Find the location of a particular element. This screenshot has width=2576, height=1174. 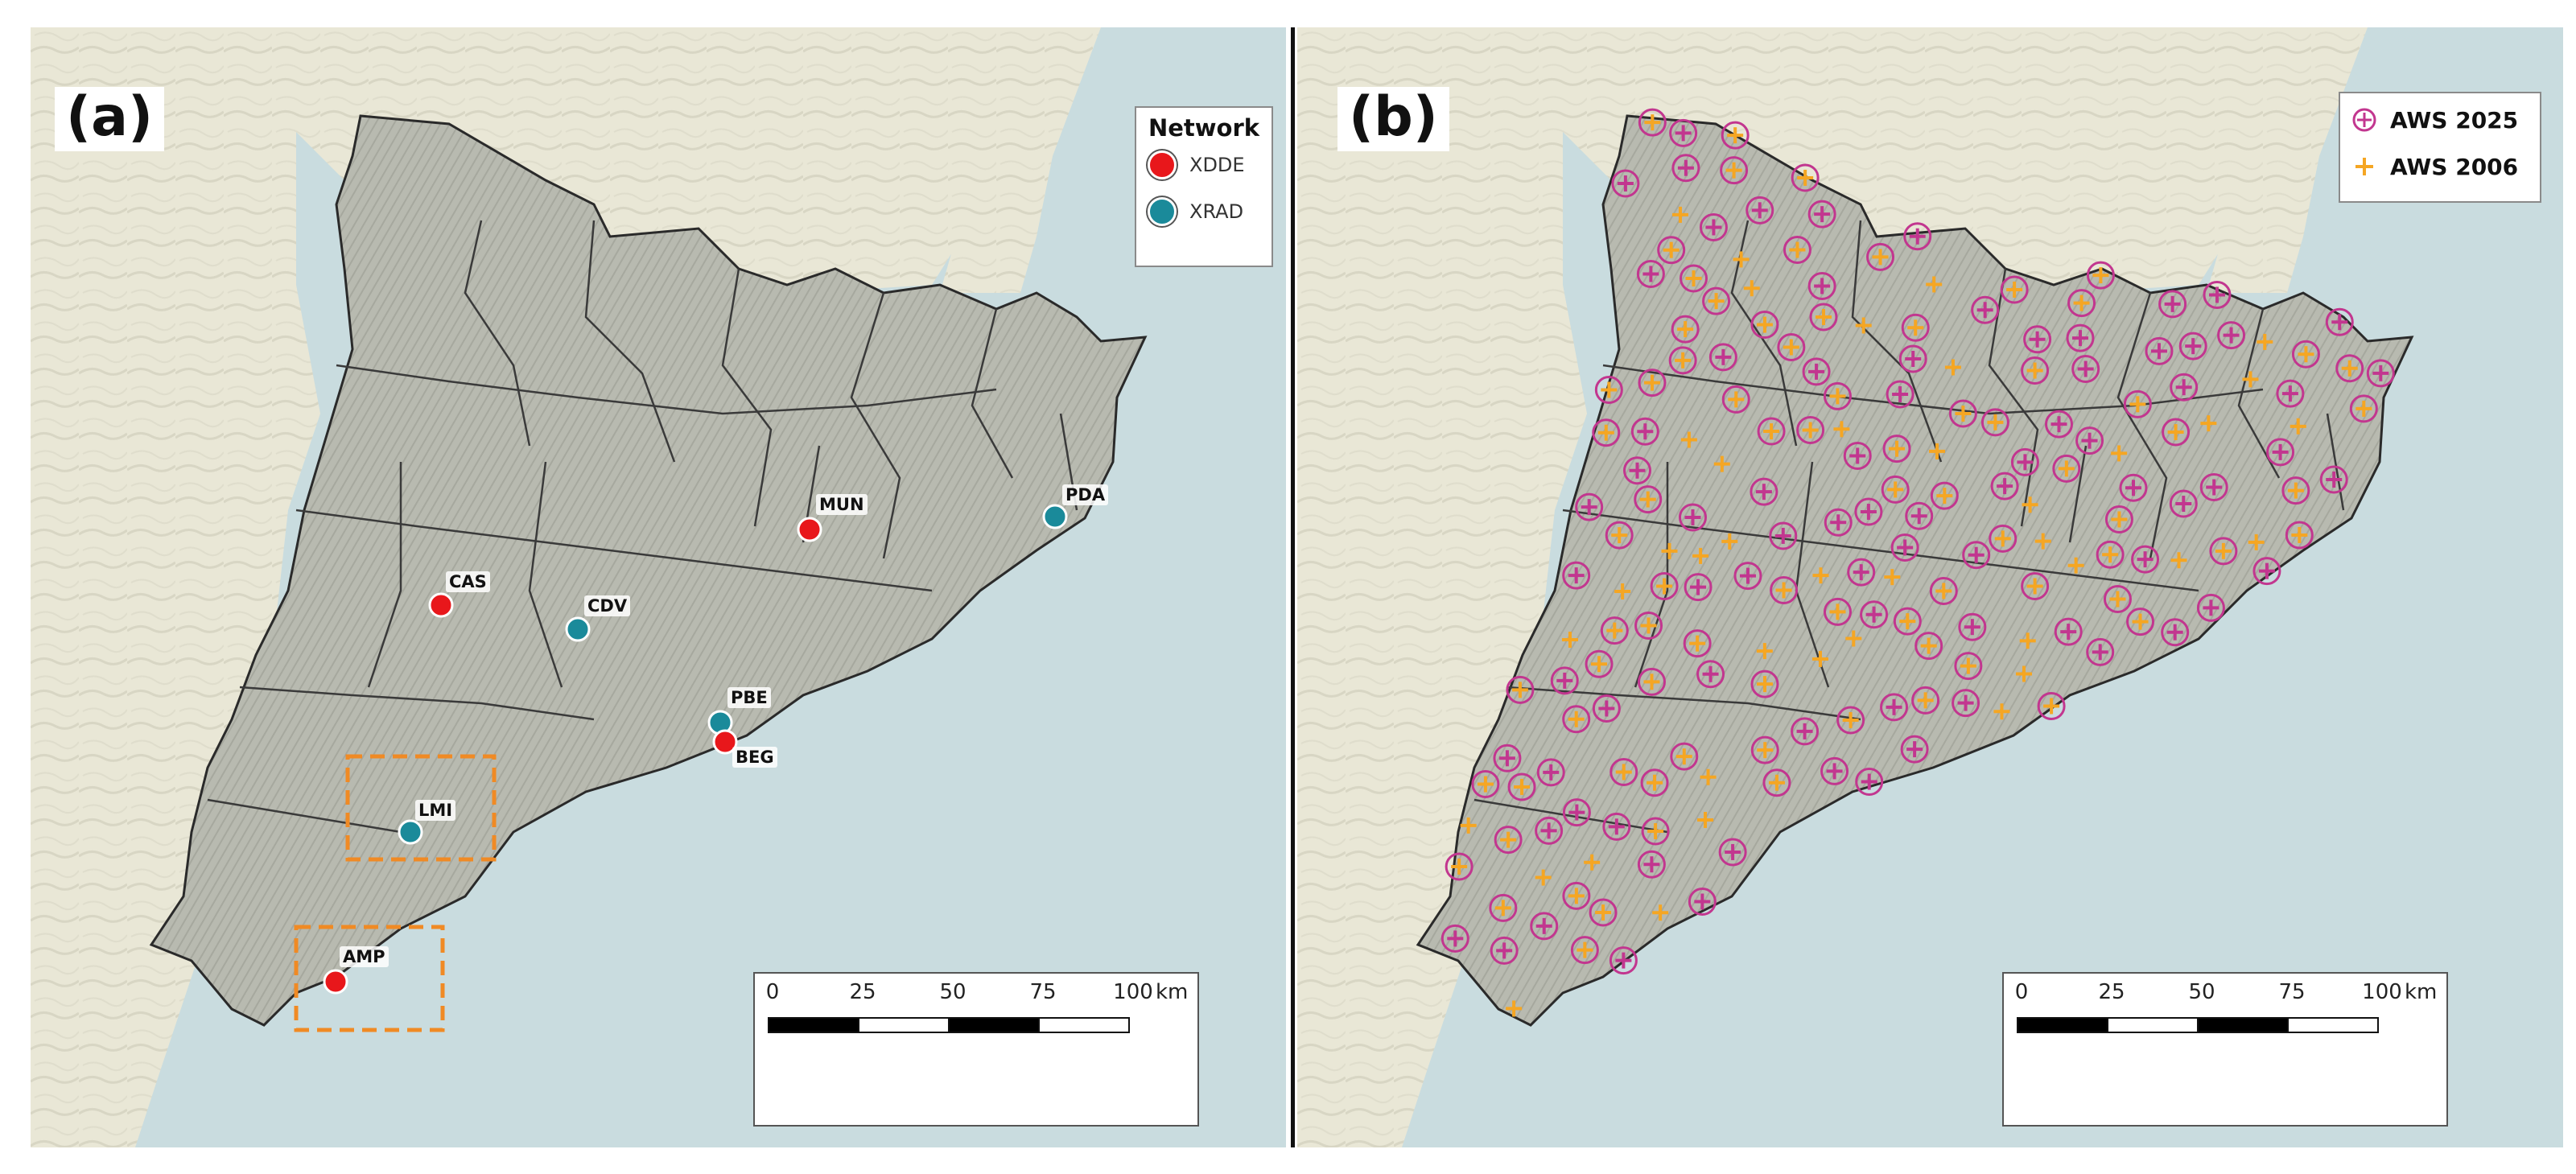

station-label-mun: MUN is located at coordinates (842, 505).